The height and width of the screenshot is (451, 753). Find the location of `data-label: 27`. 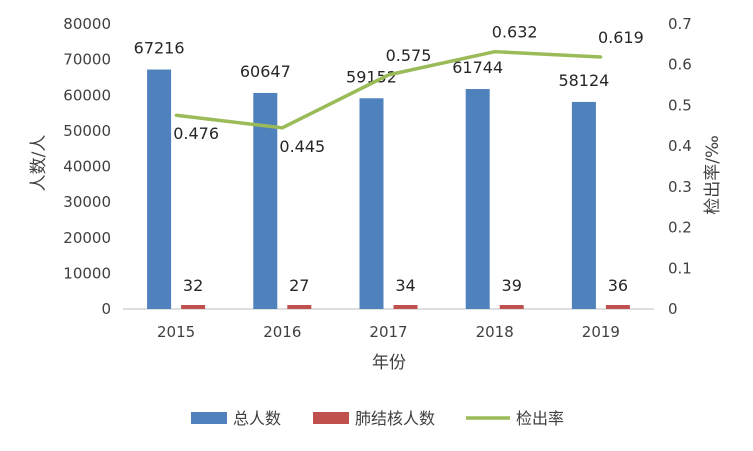

data-label: 27 is located at coordinates (299, 285).